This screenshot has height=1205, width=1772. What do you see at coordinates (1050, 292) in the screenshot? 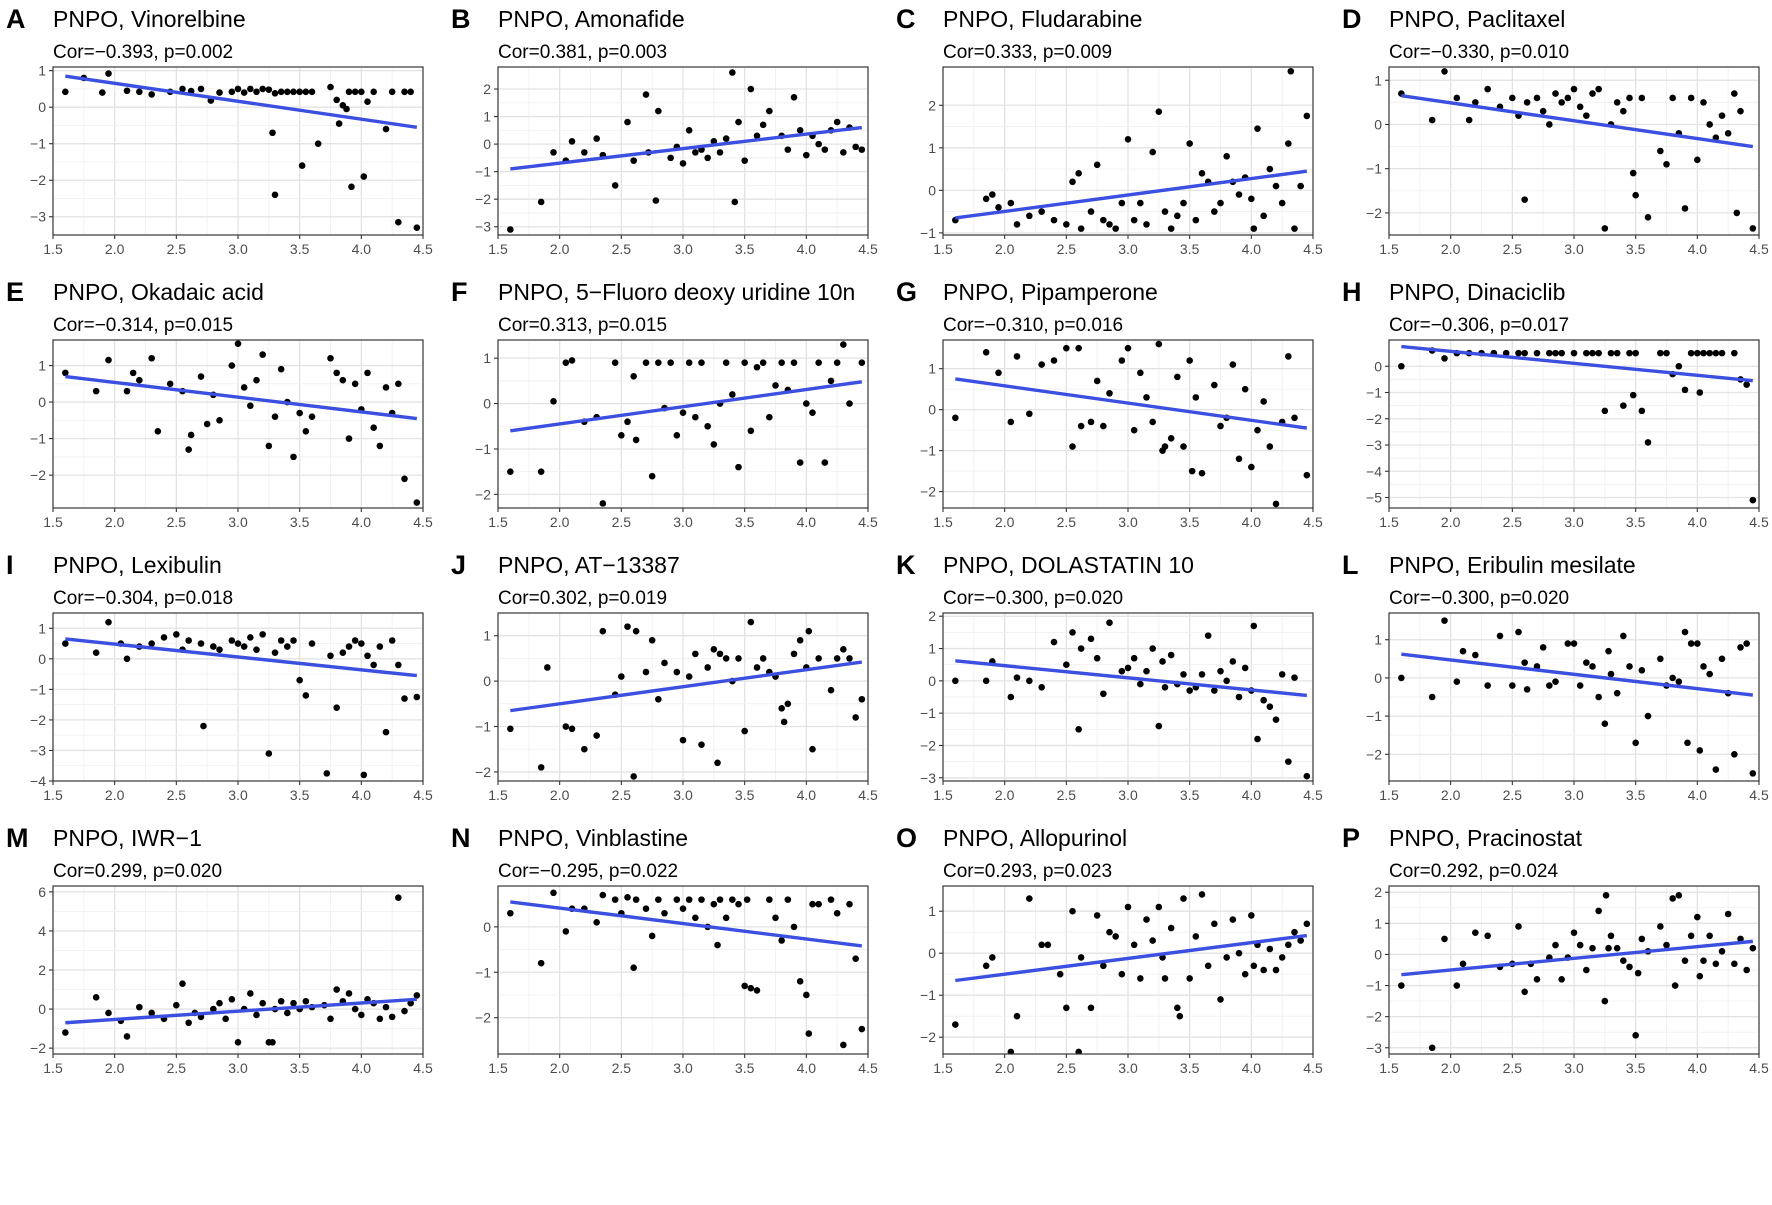
I see `panel-title: PNPO, Pipamperone` at bounding box center [1050, 292].